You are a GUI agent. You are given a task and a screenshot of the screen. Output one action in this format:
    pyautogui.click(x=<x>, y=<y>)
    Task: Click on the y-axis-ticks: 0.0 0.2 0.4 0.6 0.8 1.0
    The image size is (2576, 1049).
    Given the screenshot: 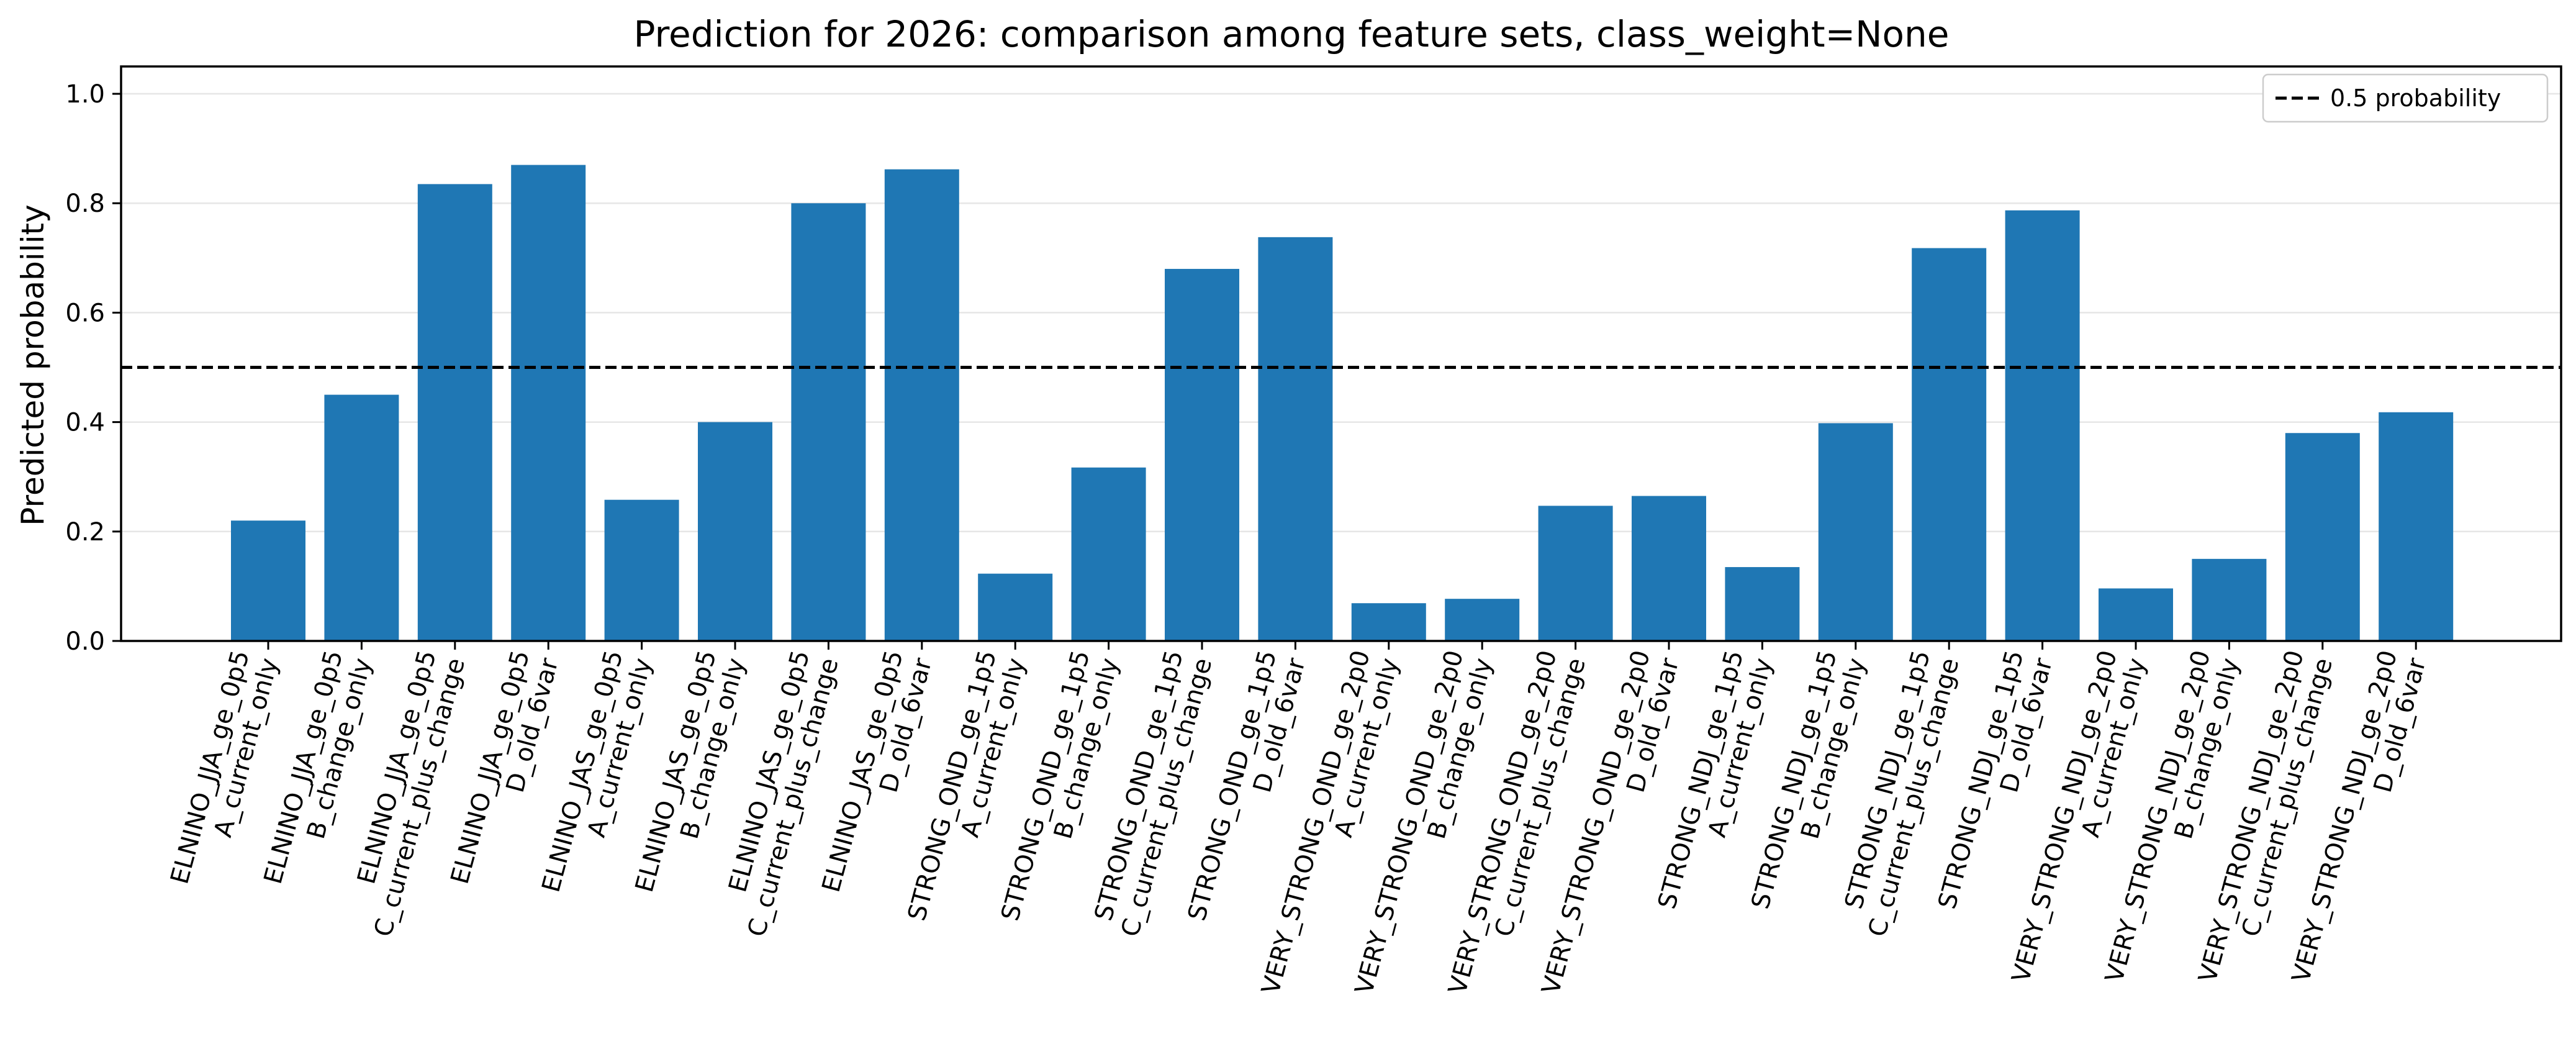 What is the action you would take?
    pyautogui.click(x=93, y=368)
    